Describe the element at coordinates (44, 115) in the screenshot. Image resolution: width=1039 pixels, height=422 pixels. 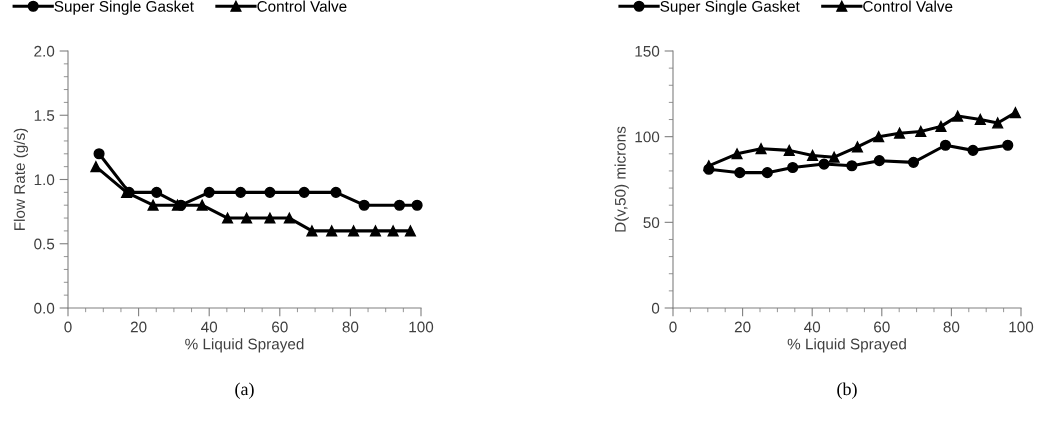
I see `y-tick-label: 1.5` at that location.